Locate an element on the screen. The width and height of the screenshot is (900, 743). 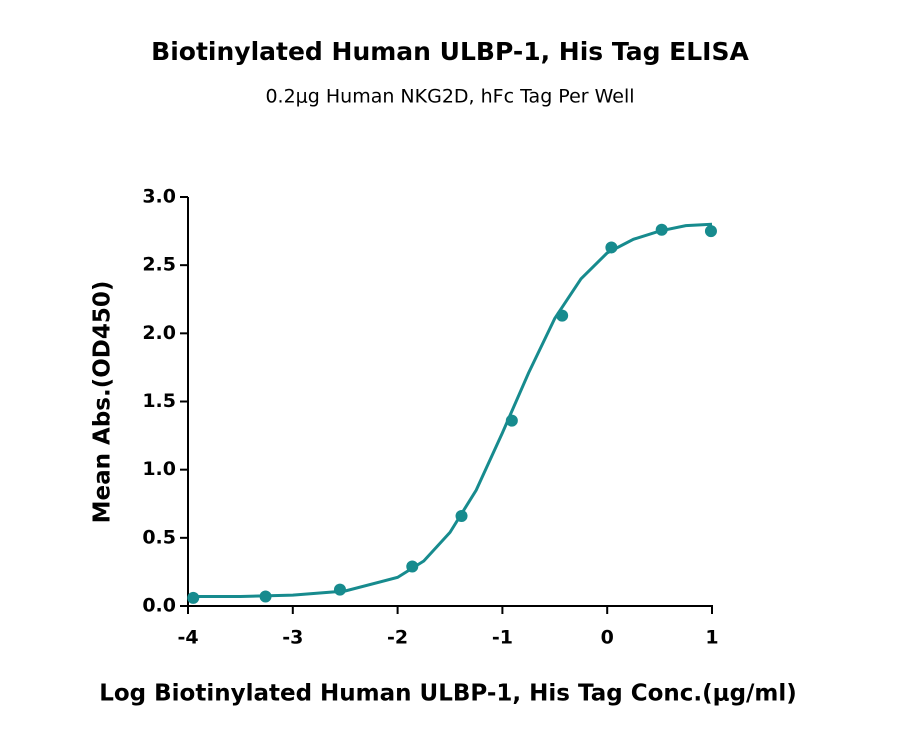
y-tick-label: 0.5 is located at coordinates (159, 537).